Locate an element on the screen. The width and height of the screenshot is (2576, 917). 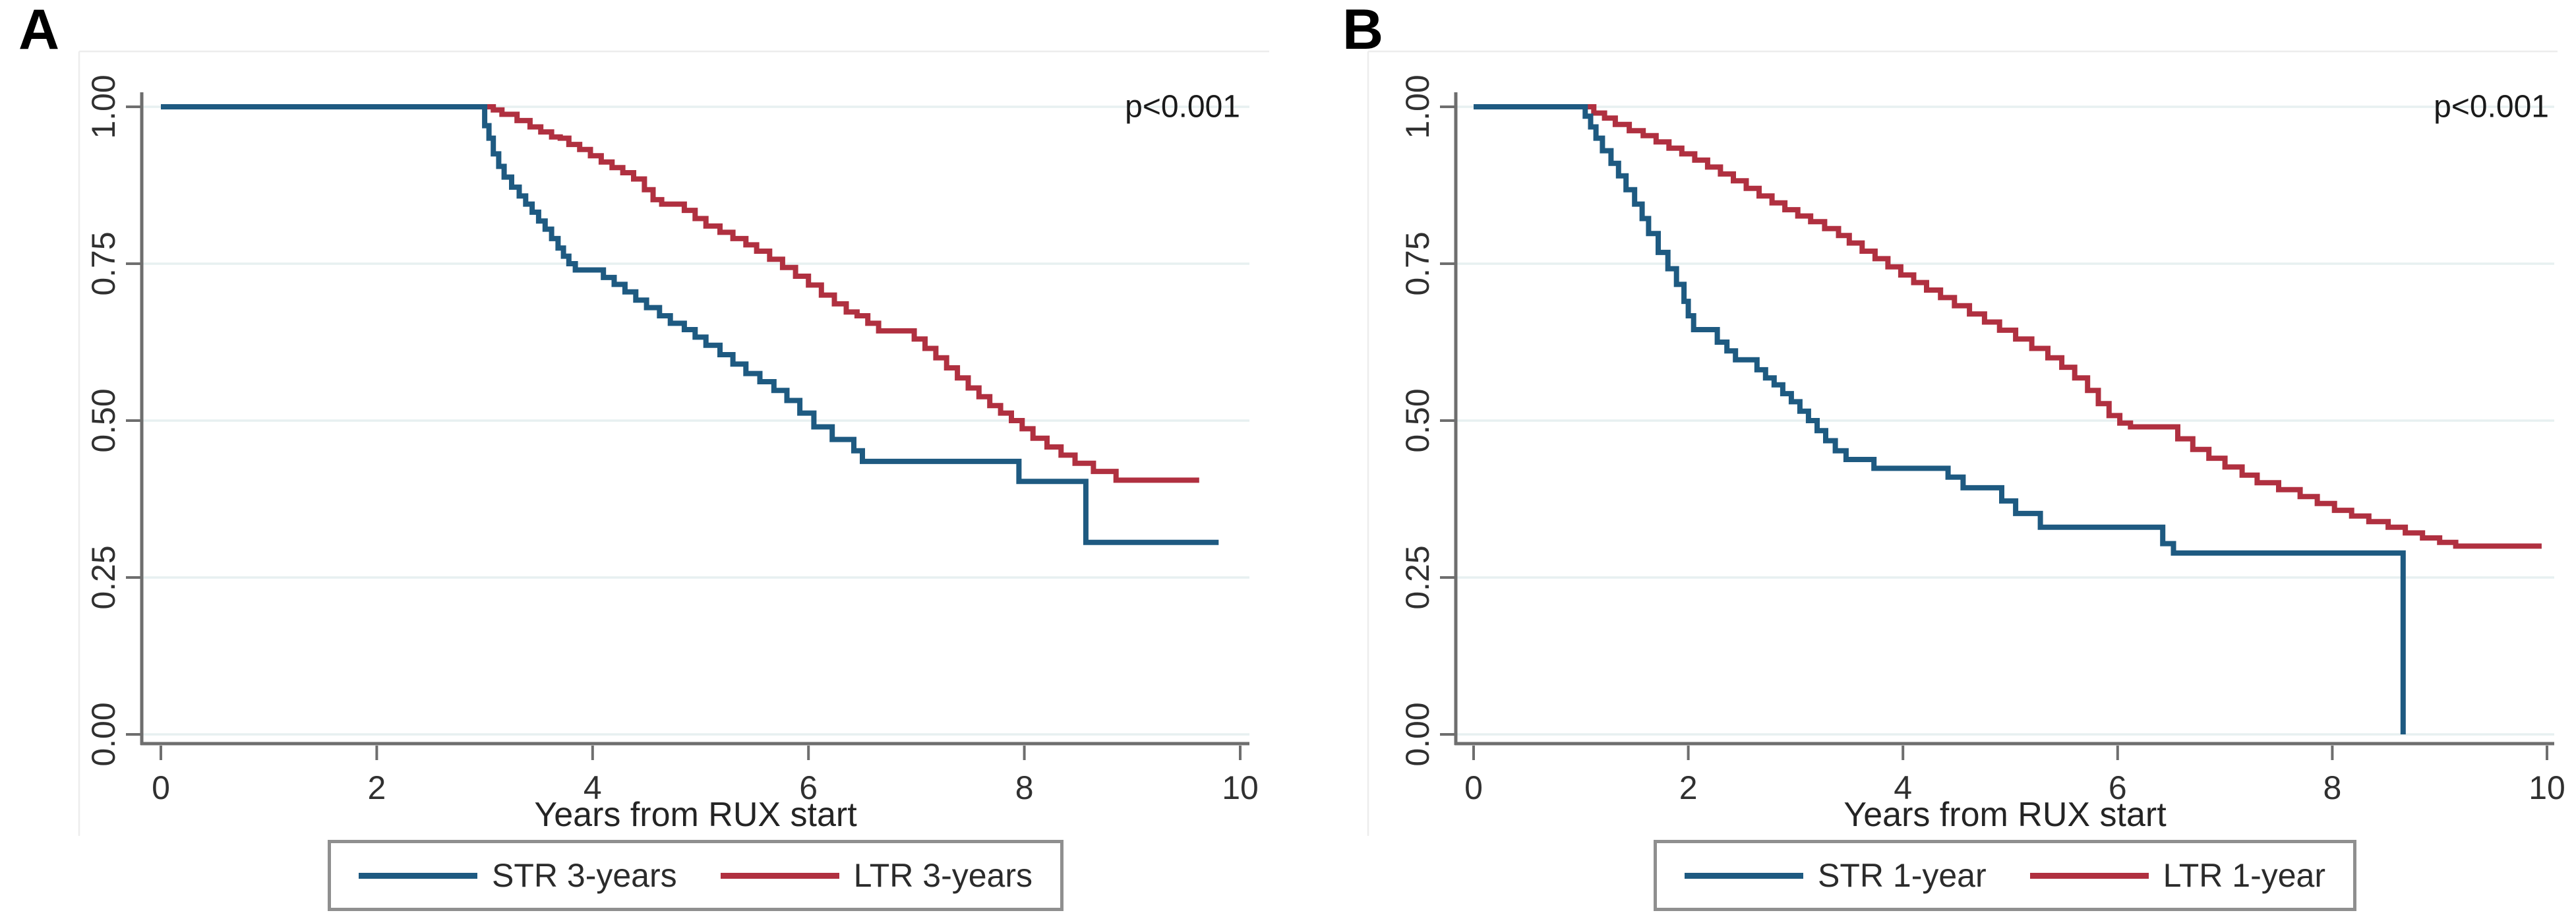
str-3-years-line-swatch is located at coordinates (418, 875).